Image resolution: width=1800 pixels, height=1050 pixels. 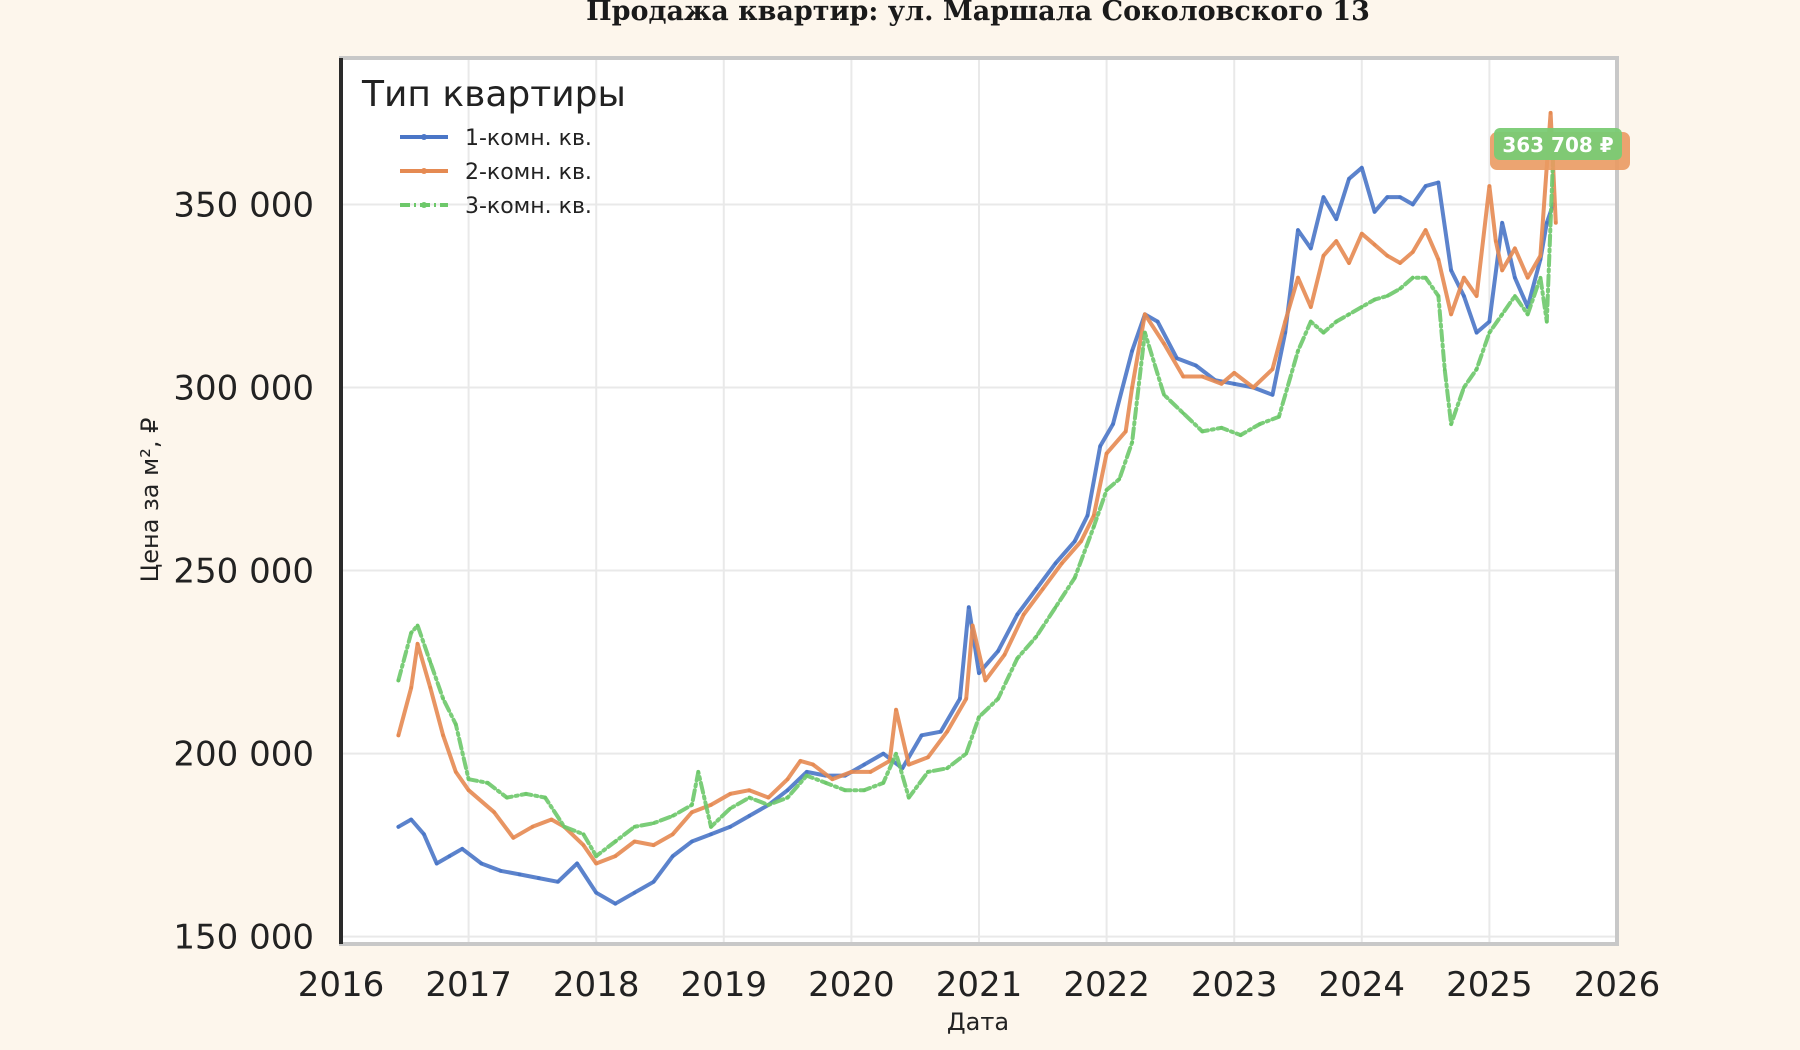 What do you see at coordinates (243, 755) in the screenshot?
I see `y-tick-label: 200 000` at bounding box center [243, 755].